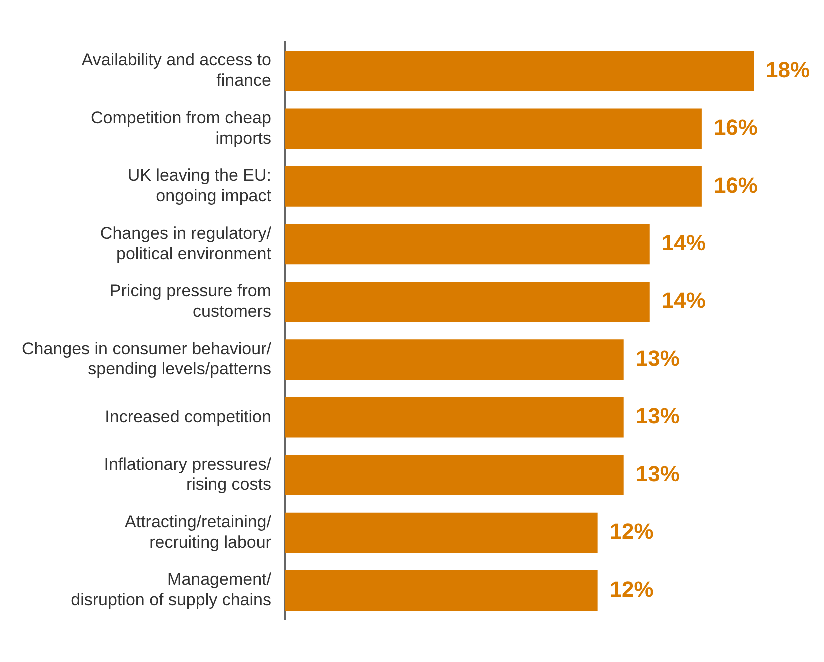 The height and width of the screenshot is (662, 824). I want to click on y-tick-label: Increased competition, so click(188, 416).